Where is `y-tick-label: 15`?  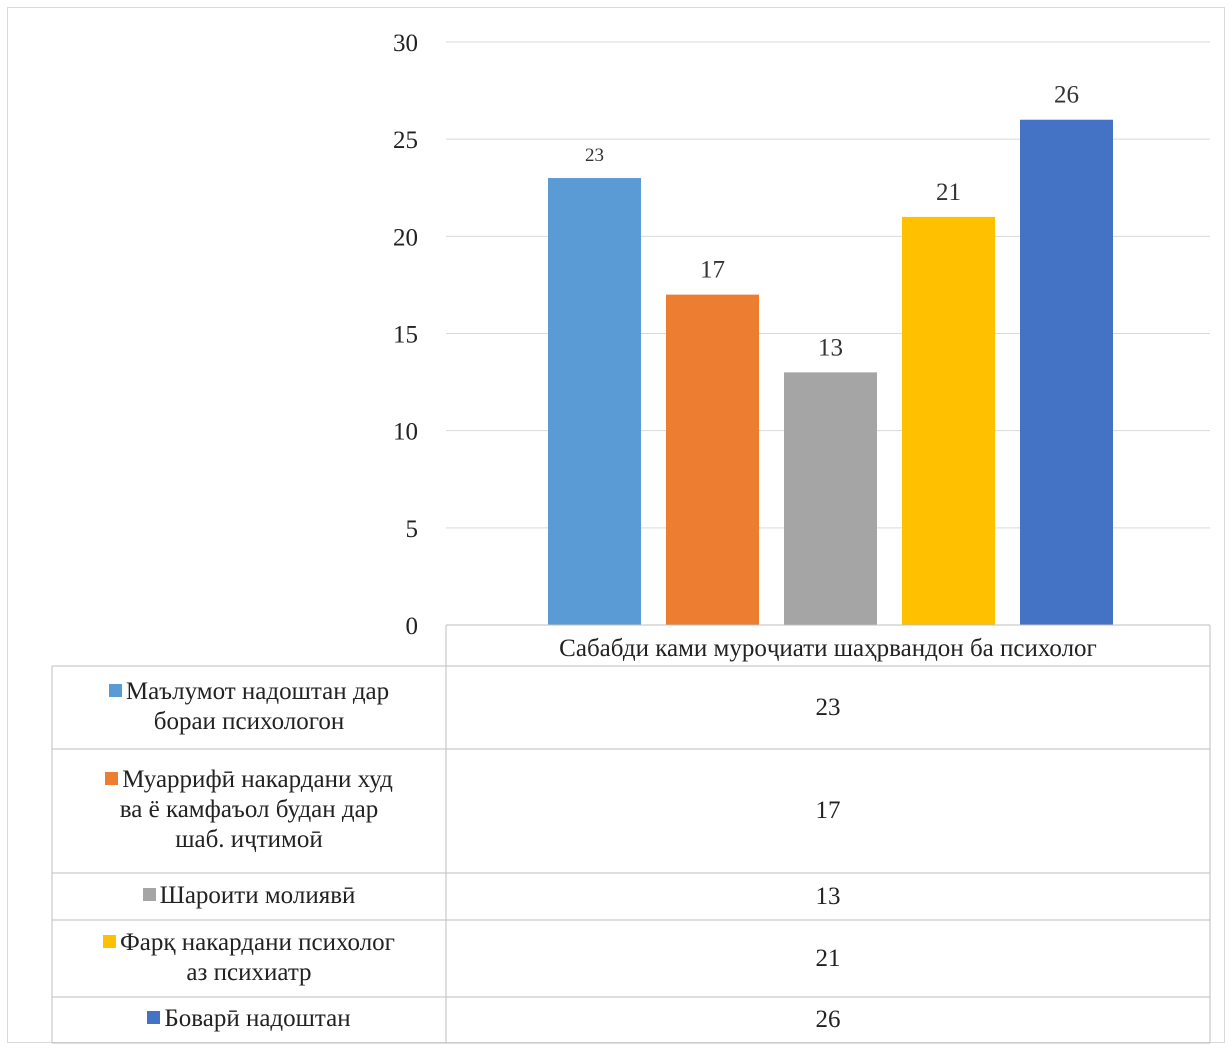
y-tick-label: 15 is located at coordinates (405, 335).